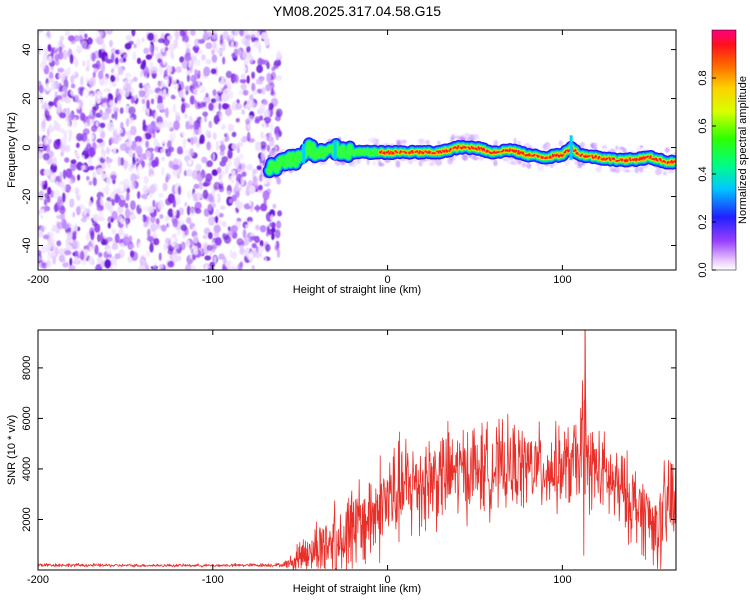  Describe the element at coordinates (357, 11) in the screenshot. I see `chart-title: YM08.2025.317.04.58.G15` at that location.